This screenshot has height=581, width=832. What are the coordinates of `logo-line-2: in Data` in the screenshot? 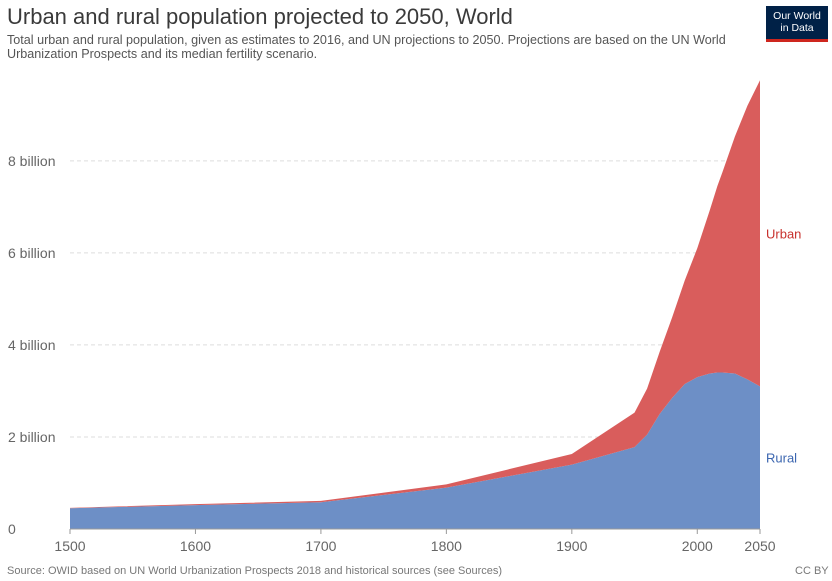 It's located at (797, 28).